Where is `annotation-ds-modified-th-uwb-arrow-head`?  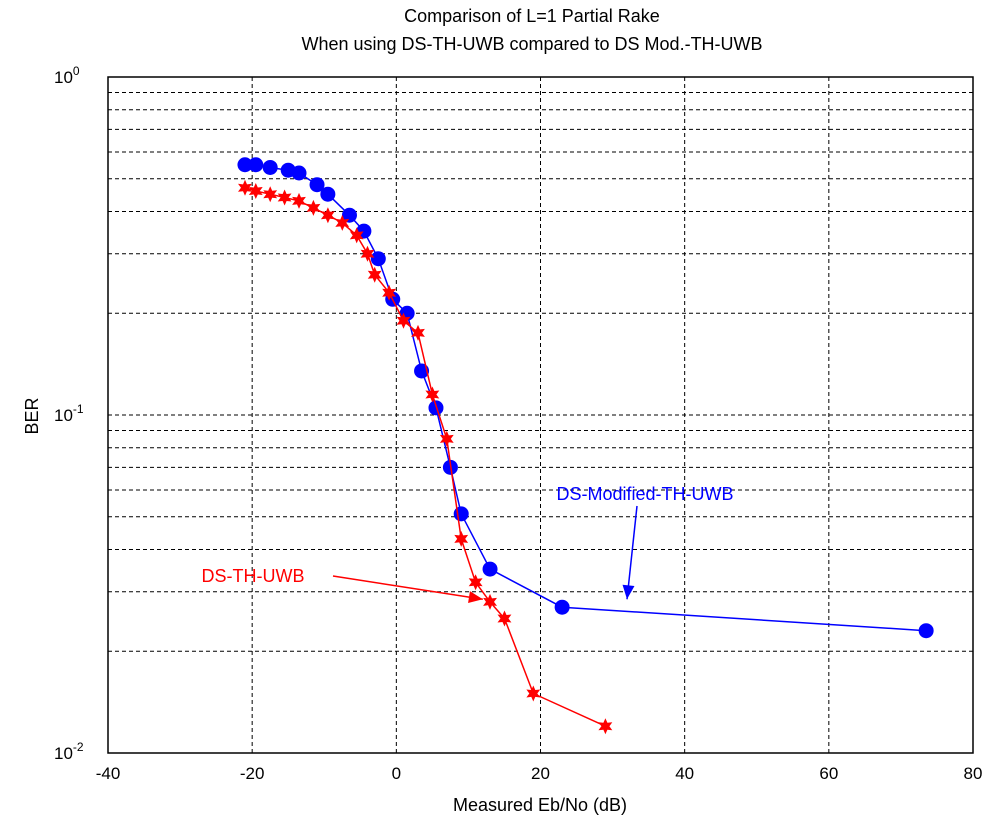 annotation-ds-modified-th-uwb-arrow-head is located at coordinates (628, 592).